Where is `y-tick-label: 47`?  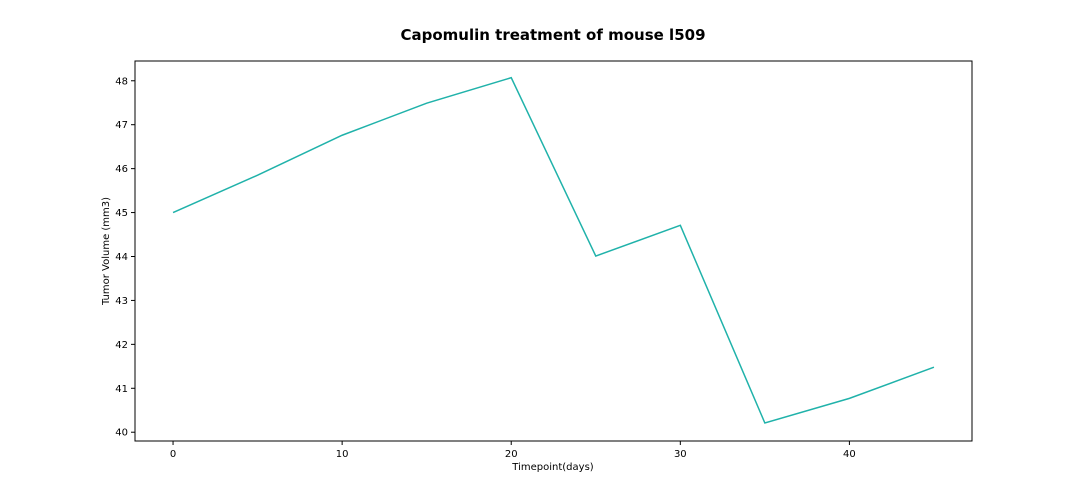 y-tick-label: 47 is located at coordinates (121, 125).